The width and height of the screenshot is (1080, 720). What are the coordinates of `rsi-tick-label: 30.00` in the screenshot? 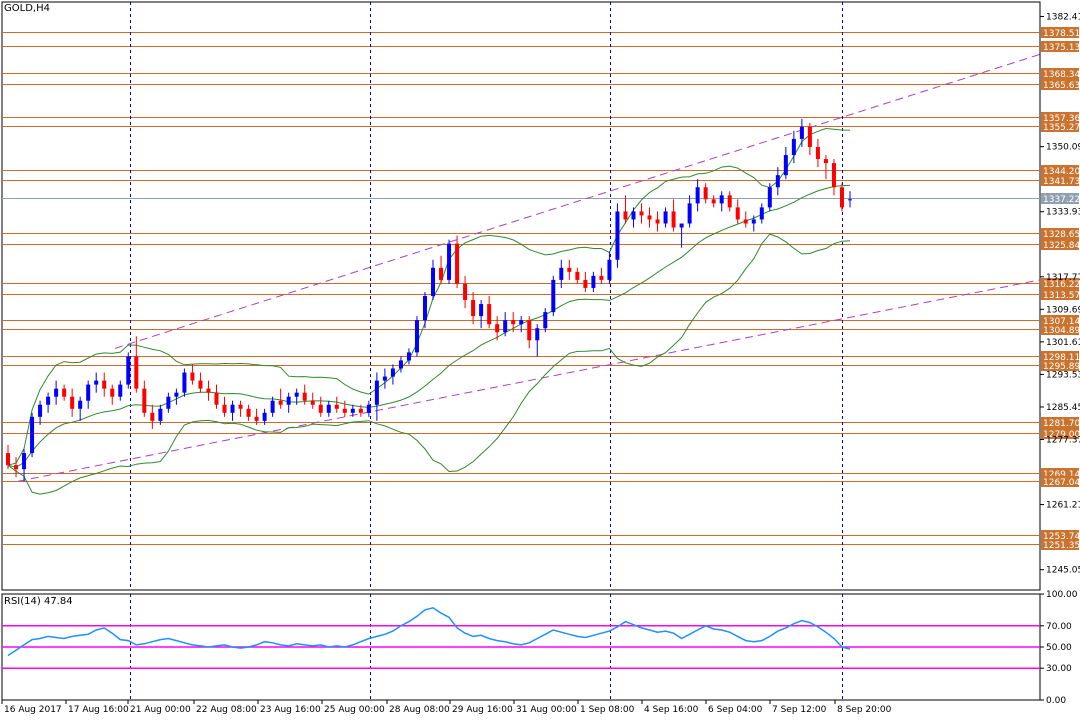 It's located at (1059, 669).